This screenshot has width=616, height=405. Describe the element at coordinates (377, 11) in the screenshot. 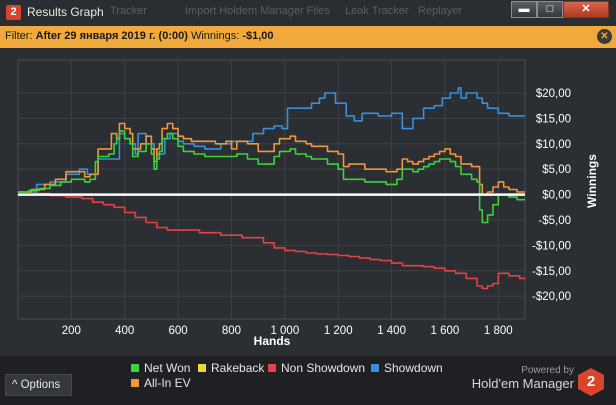

I see `background-tab-leak-tracker: Leak Tracker` at that location.